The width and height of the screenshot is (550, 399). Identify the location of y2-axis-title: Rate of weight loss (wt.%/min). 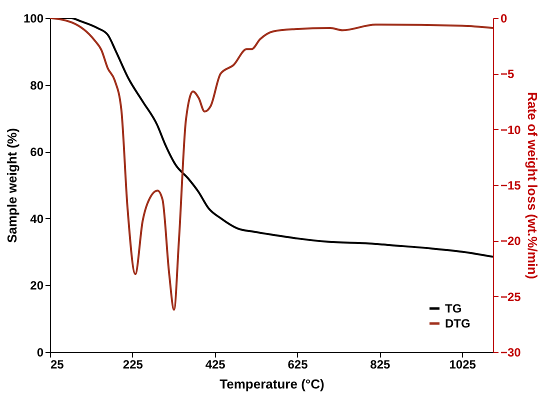
(532, 186).